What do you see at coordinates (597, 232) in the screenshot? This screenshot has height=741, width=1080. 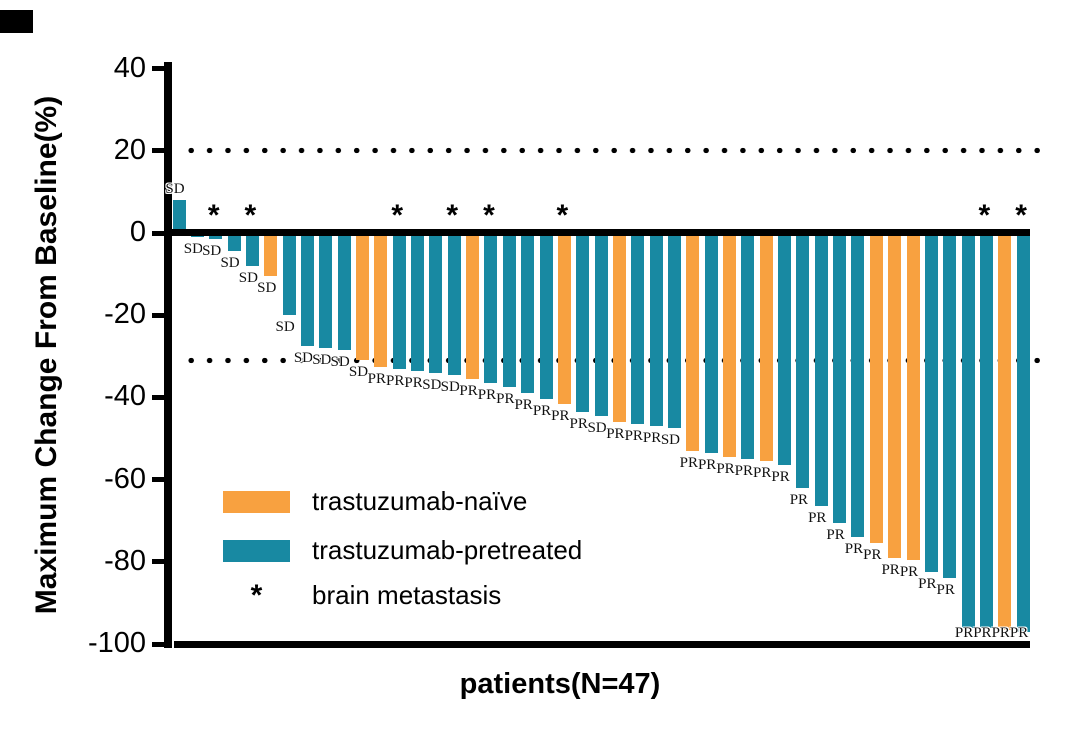 I see `zero-baseline` at bounding box center [597, 232].